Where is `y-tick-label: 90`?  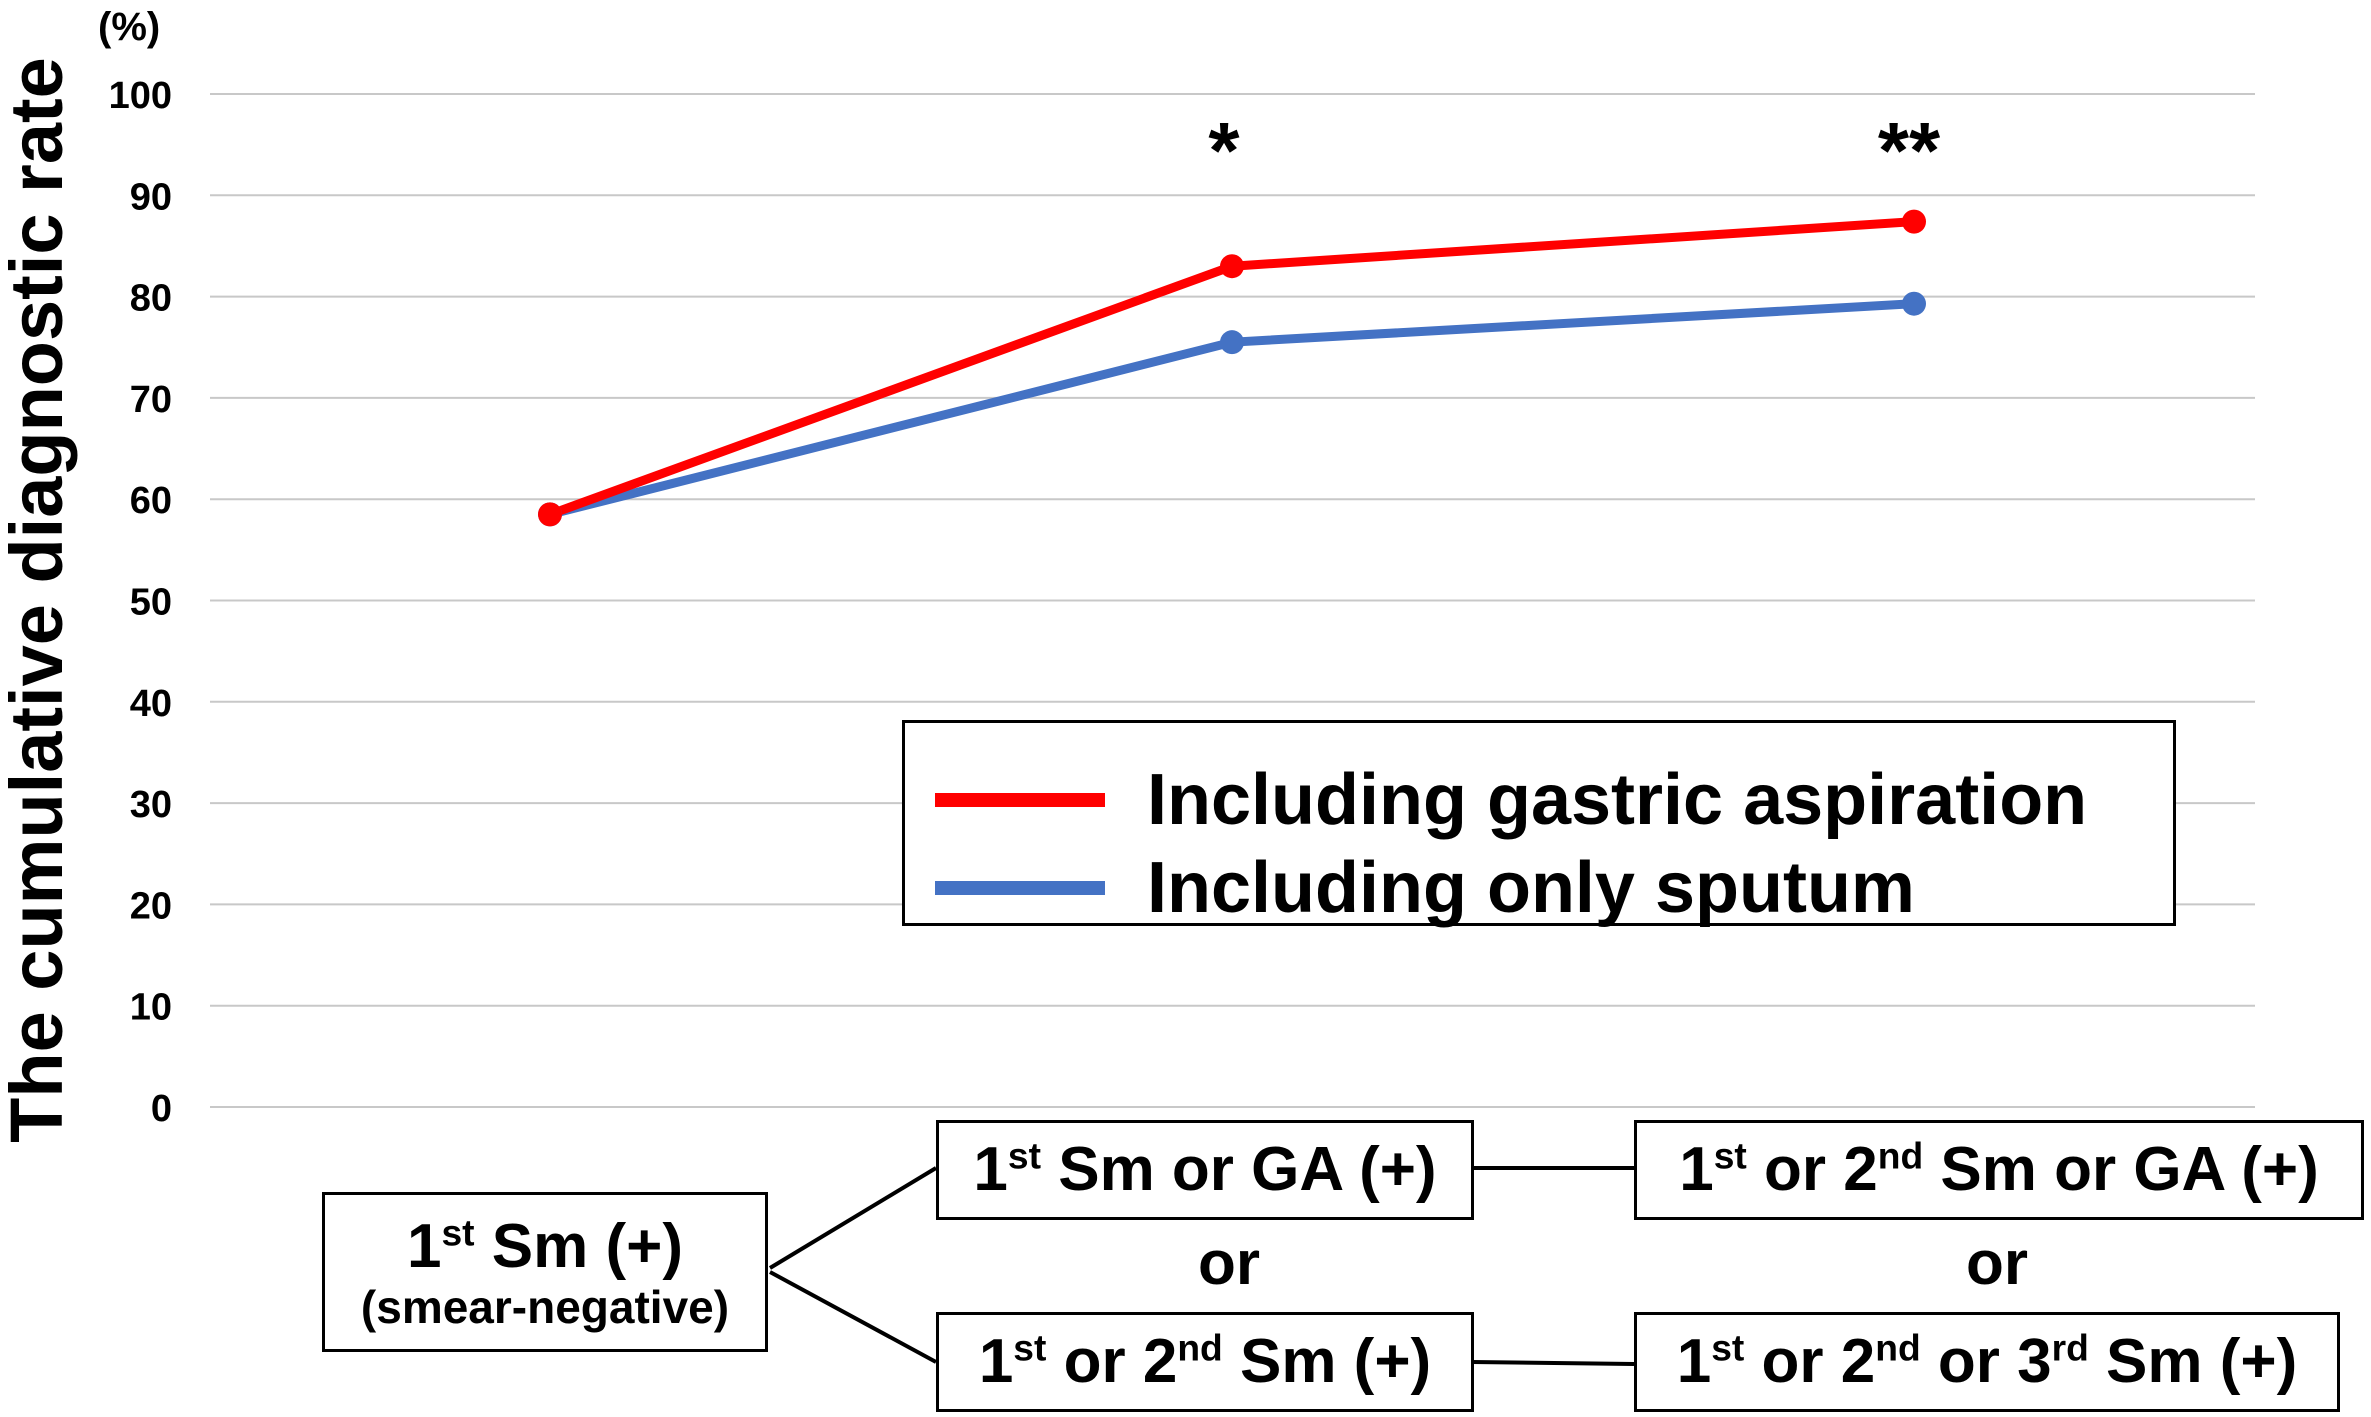 y-tick-label: 90 is located at coordinates (151, 197).